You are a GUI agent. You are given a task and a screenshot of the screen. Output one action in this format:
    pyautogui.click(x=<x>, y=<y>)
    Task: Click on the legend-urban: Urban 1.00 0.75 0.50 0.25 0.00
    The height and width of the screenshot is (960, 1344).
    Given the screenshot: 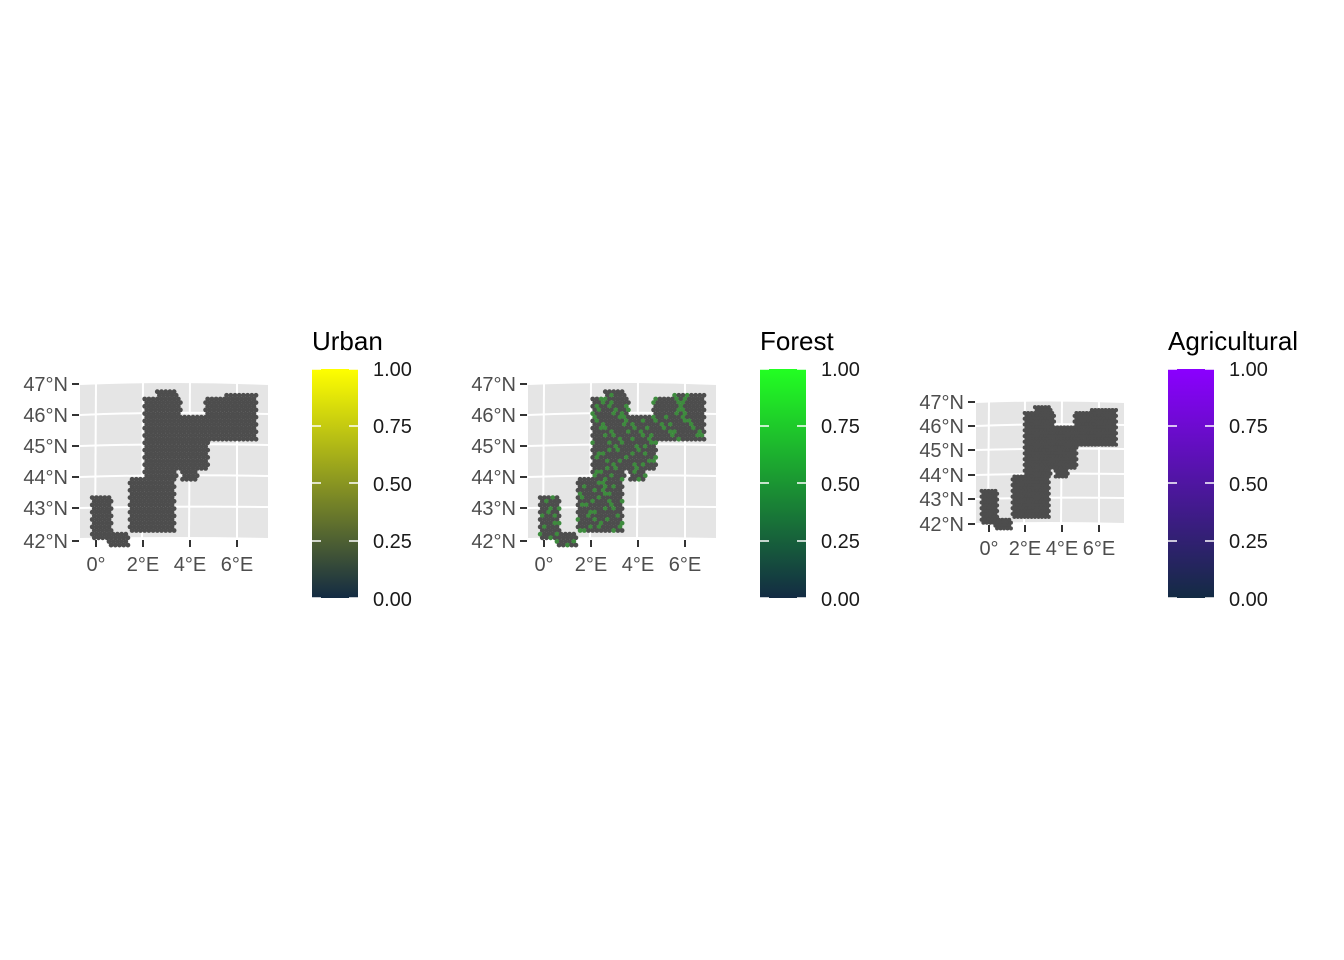 What is the action you would take?
    pyautogui.click(x=362, y=468)
    